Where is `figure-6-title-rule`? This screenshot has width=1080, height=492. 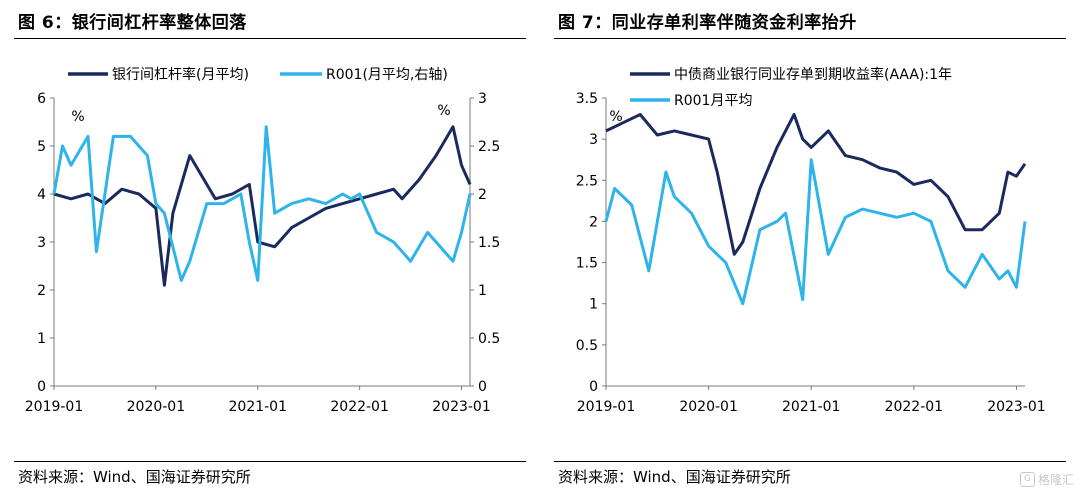 figure-6-title-rule is located at coordinates (270, 38).